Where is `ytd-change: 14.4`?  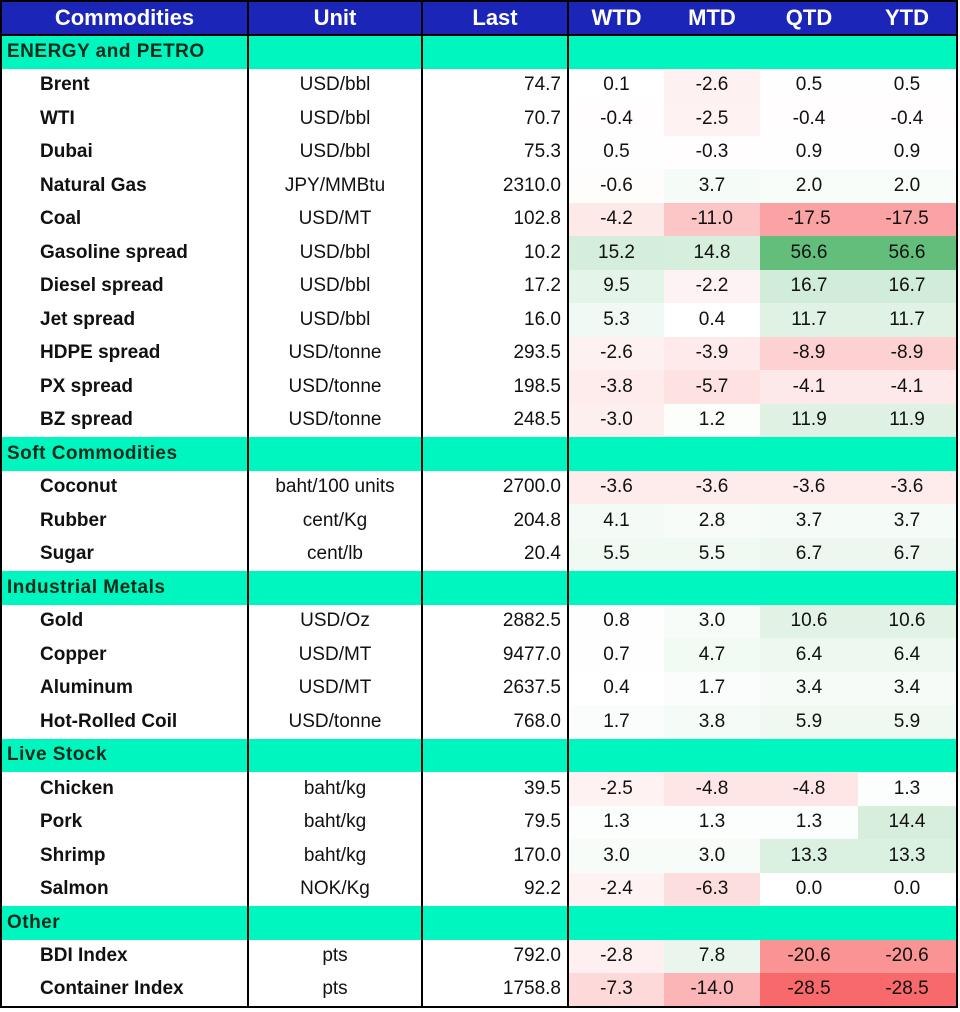
ytd-change: 14.4 is located at coordinates (907, 822).